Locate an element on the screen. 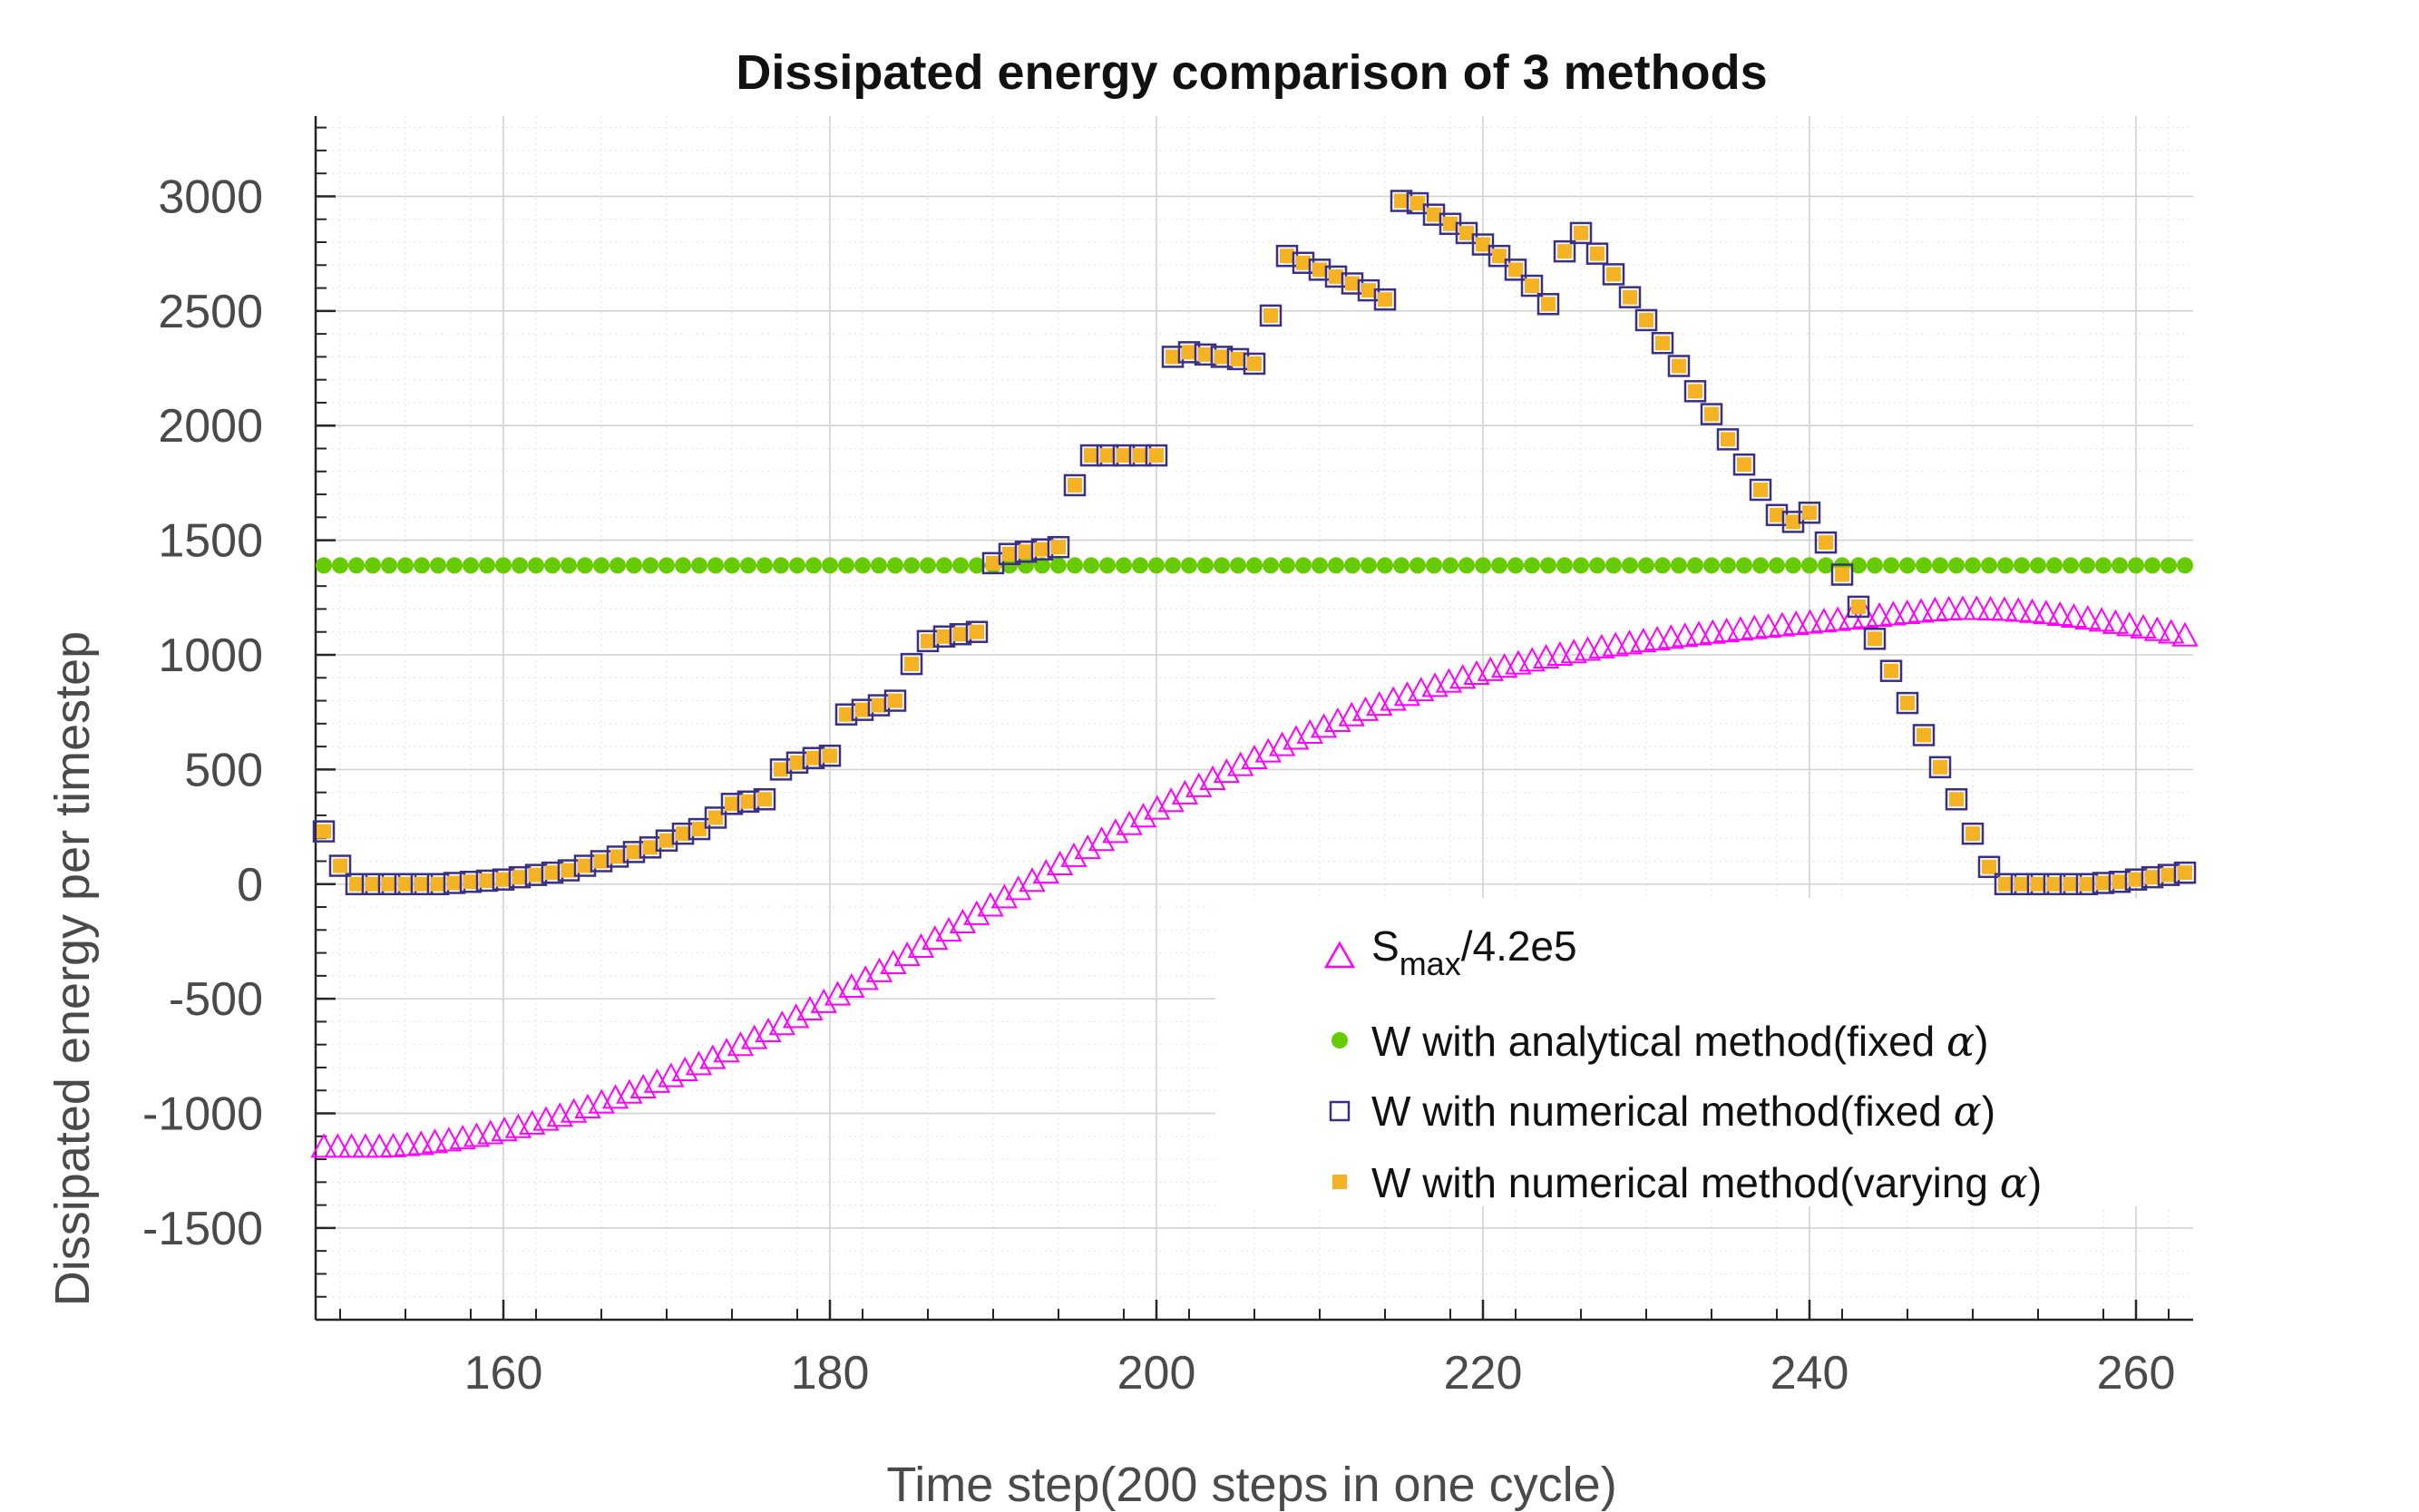 The width and height of the screenshot is (2419, 1512). legend-analytical-close: ) is located at coordinates (1982, 1041).